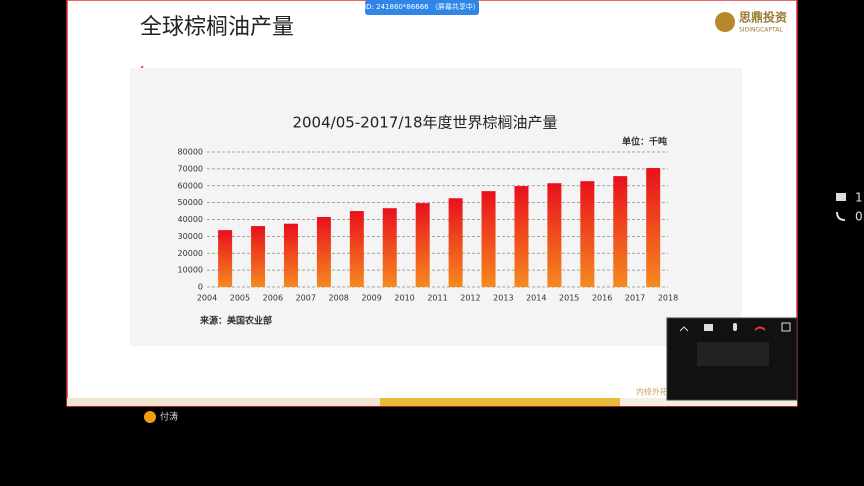  Describe the element at coordinates (424, 123) in the screenshot. I see `chart-title: 2004/05-2017/18年度世界棕榈油产量` at that location.